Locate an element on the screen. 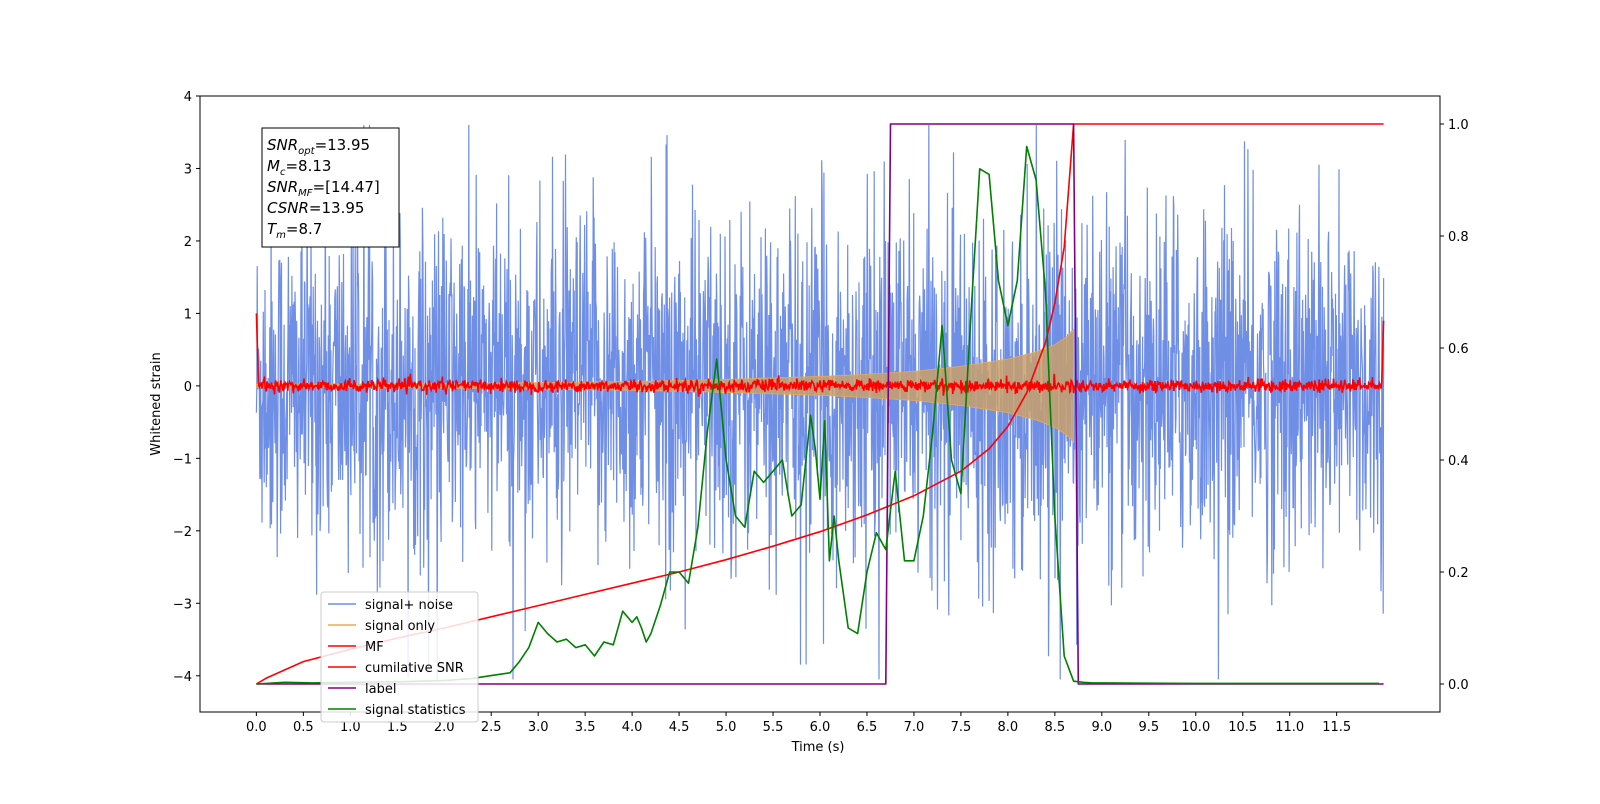  x-tick-label: 4.0 is located at coordinates (632, 727).